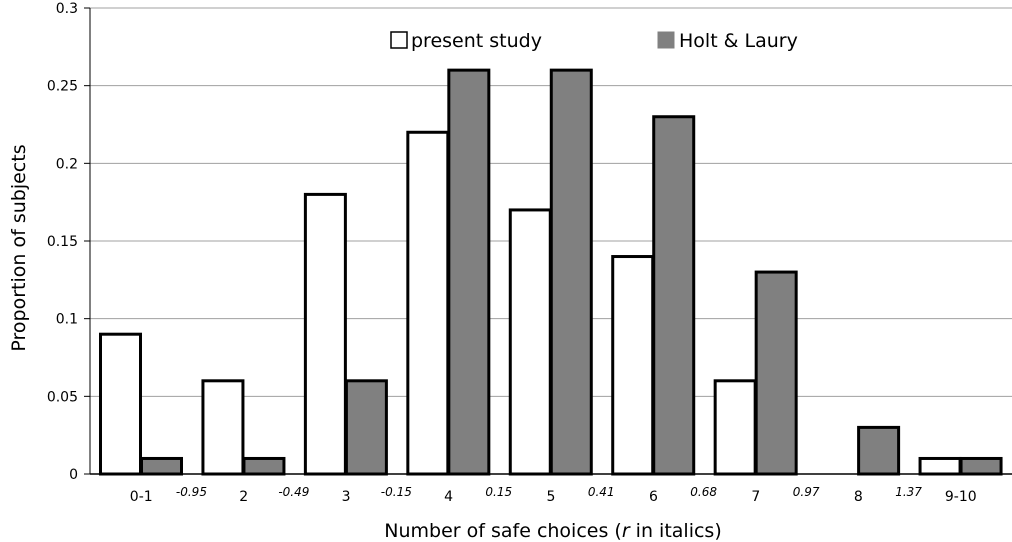 Image resolution: width=1012 pixels, height=542 pixels. Describe the element at coordinates (738, 41) in the screenshot. I see `legend-label-holt-laury: Holt & Laury` at that location.